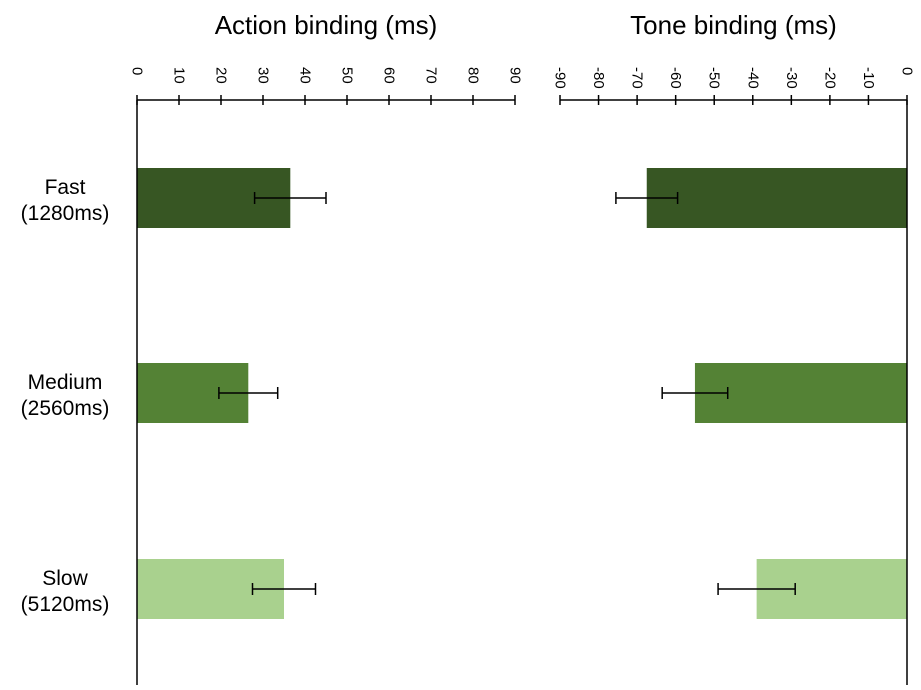 The image size is (921, 690). Describe the element at coordinates (675, 78) in the screenshot. I see `x-tick-label-1-3: -60` at that location.